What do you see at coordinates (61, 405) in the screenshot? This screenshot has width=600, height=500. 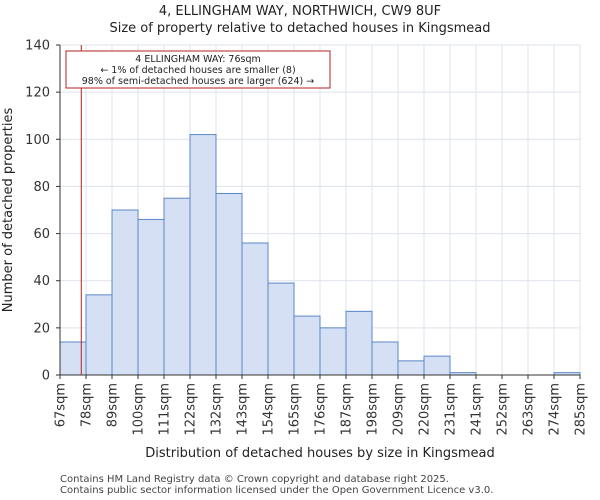 I see `x-tick-label: 67sqm` at bounding box center [61, 405].